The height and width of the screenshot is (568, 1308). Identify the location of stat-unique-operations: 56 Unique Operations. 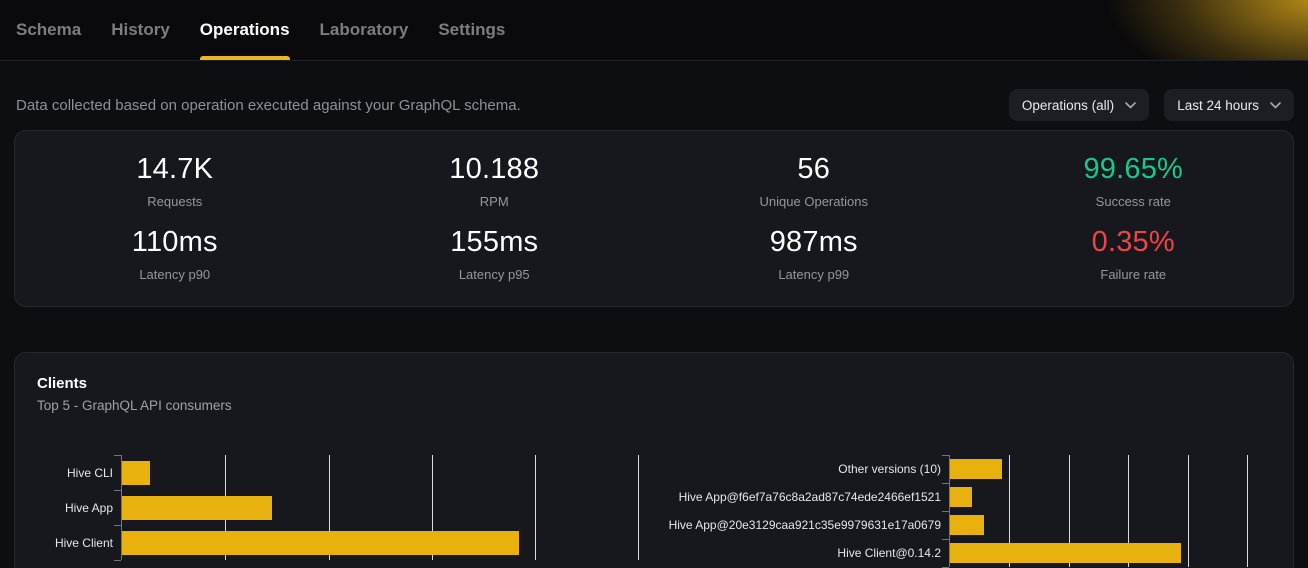
(814, 181).